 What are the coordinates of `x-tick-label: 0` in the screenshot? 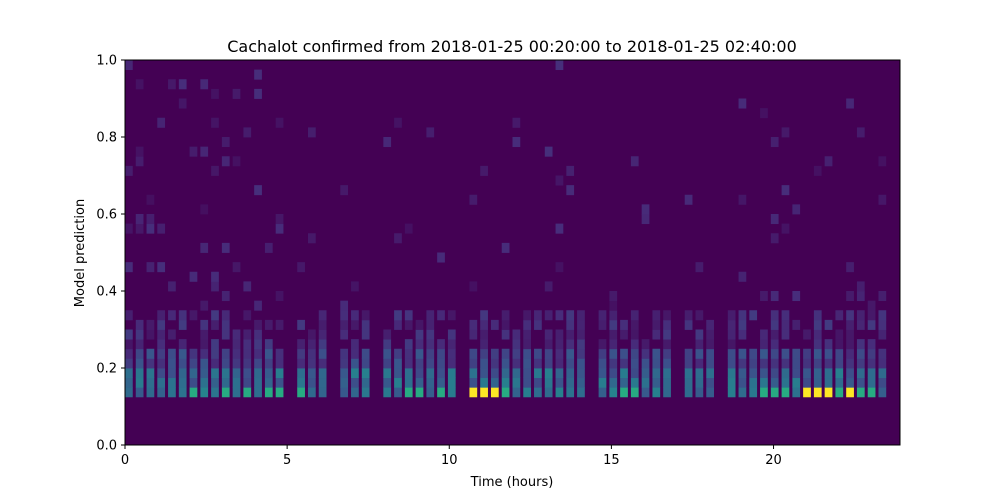 It's located at (125, 460).